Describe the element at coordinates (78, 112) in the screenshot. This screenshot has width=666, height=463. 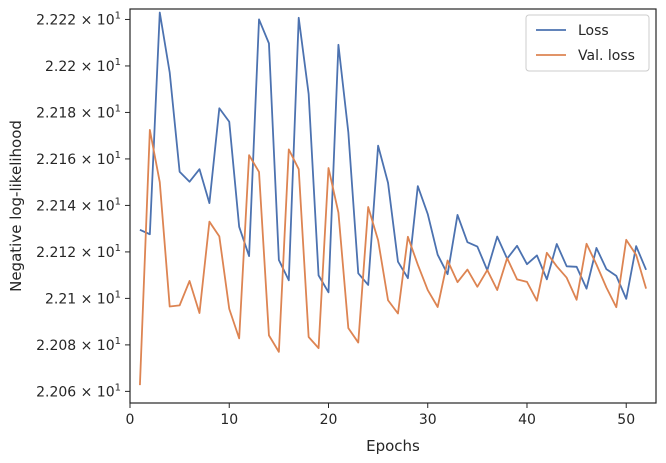
I see `y-tick-label: 2.218 × 10¹` at that location.